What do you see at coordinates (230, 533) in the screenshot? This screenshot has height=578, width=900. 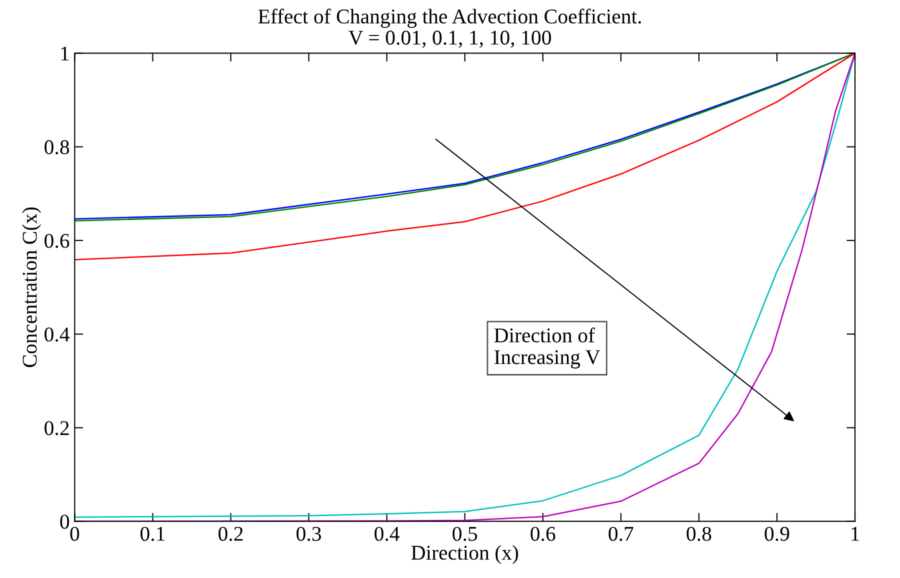 I see `x-tick-label: 0.2` at bounding box center [230, 533].